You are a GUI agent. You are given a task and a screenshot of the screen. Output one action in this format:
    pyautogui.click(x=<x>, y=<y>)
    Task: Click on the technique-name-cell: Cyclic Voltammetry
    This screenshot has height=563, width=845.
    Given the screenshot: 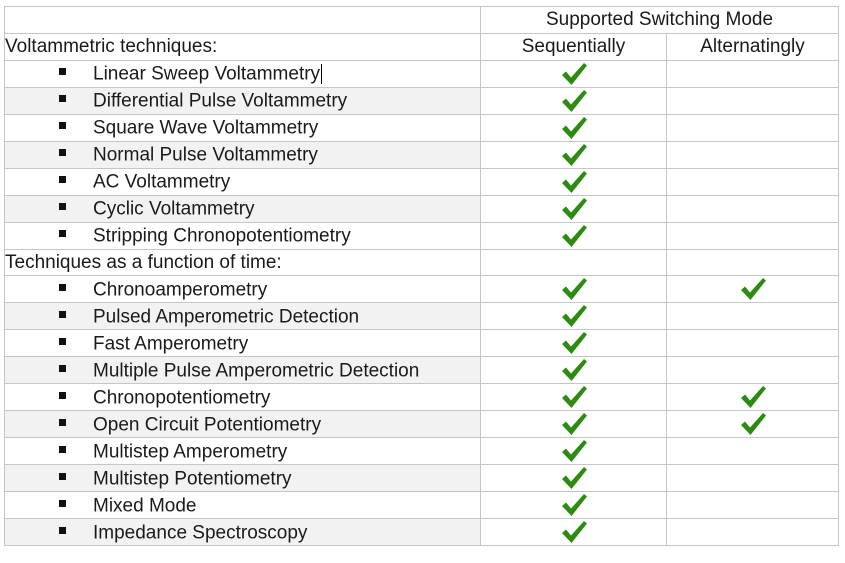 What is the action you would take?
    pyautogui.click(x=242, y=208)
    